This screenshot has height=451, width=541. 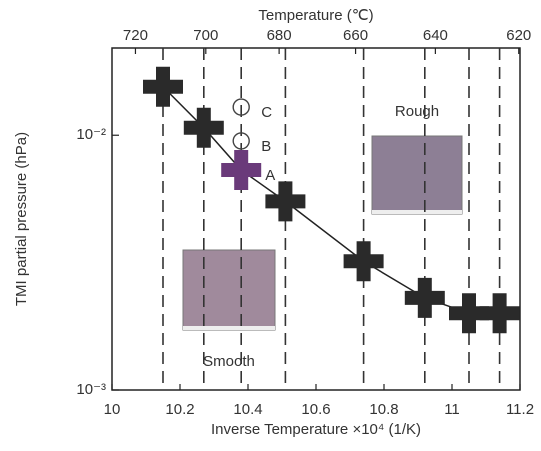 What do you see at coordinates (435, 35) in the screenshot?
I see `x2-tick-label: 640` at bounding box center [435, 35].